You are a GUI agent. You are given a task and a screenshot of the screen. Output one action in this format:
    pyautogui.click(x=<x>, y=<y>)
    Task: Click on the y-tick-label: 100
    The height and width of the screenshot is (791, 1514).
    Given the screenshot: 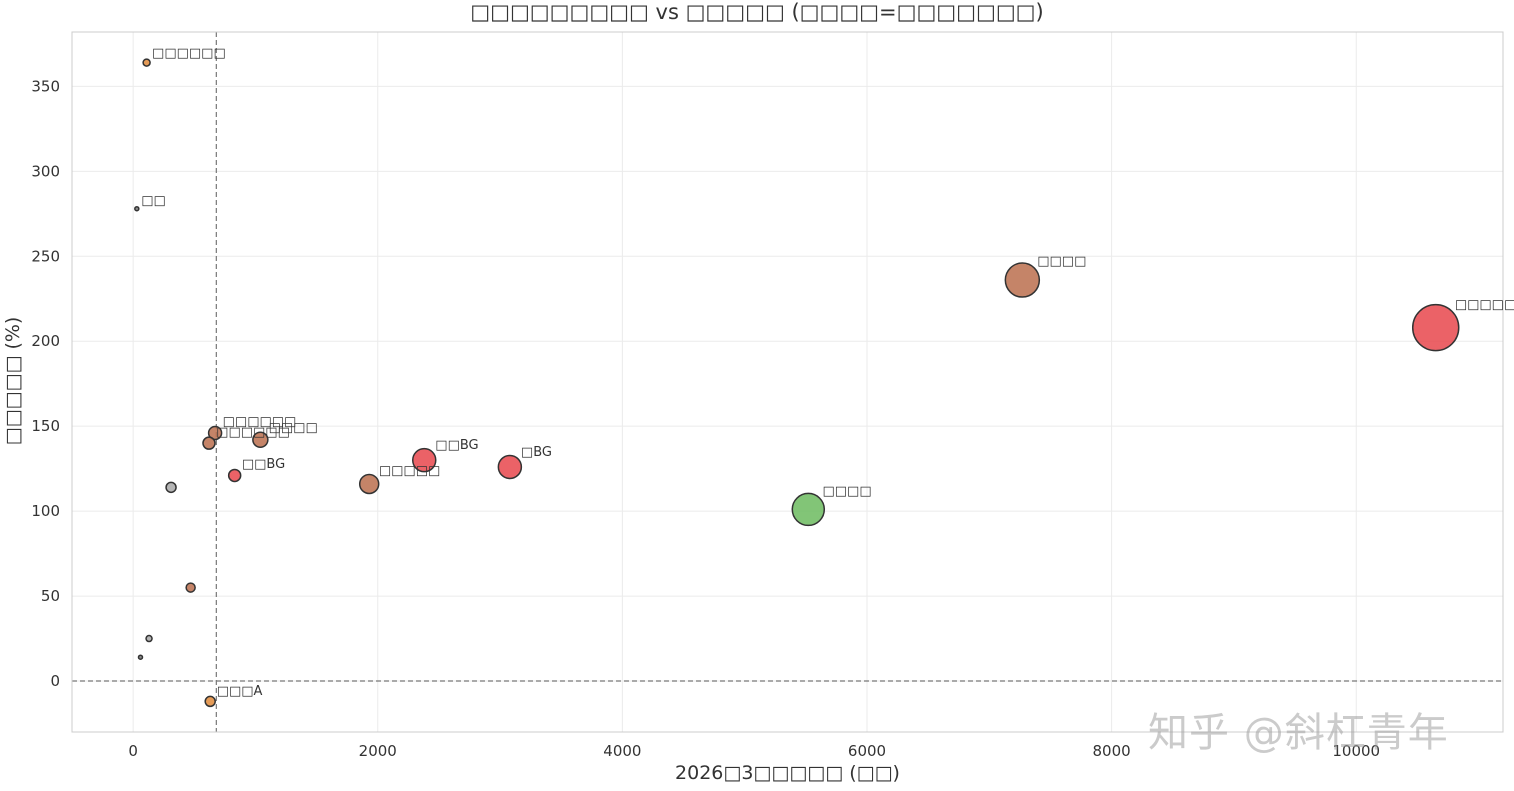 What is the action you would take?
    pyautogui.click(x=45, y=511)
    